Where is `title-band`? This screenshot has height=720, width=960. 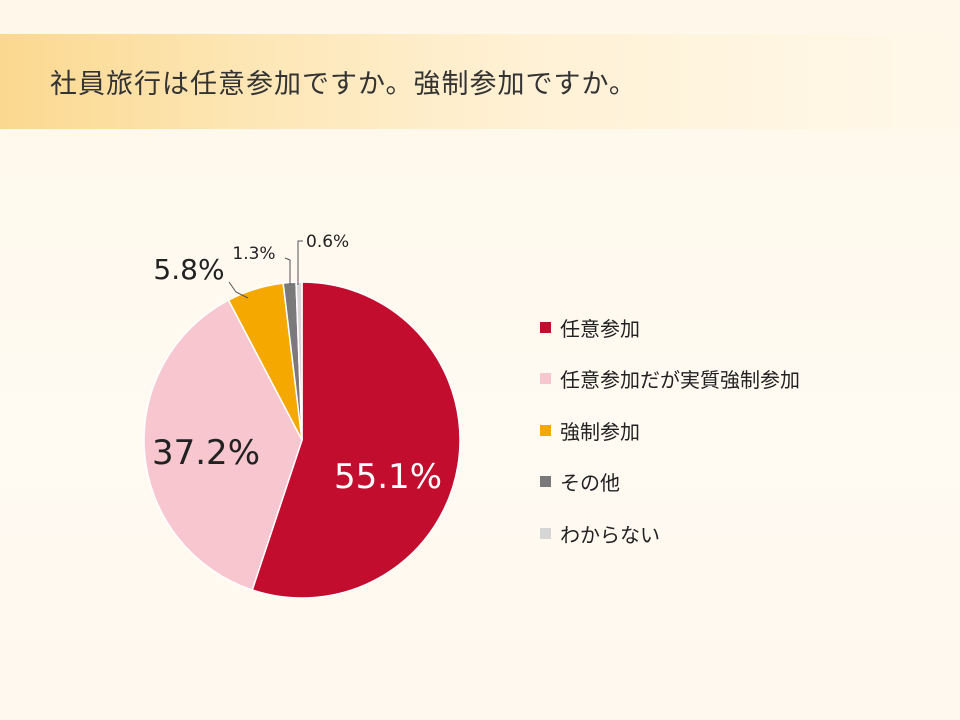
title-band is located at coordinates (480, 81).